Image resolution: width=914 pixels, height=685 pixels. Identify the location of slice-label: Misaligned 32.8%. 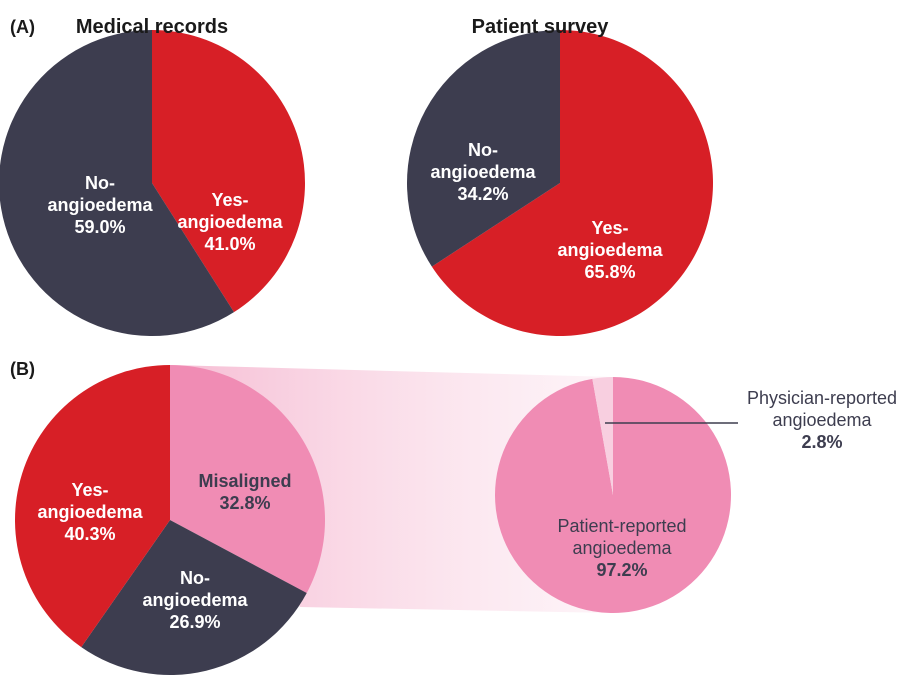
(245, 492).